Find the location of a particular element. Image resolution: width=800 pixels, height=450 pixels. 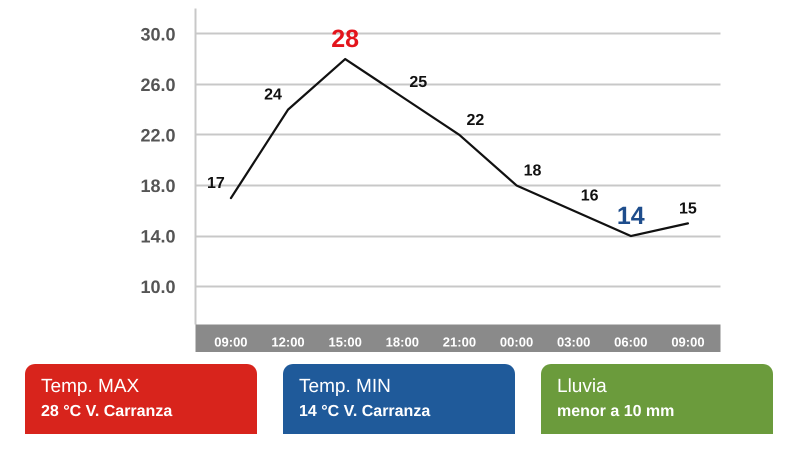

data-label: 24 is located at coordinates (273, 95).